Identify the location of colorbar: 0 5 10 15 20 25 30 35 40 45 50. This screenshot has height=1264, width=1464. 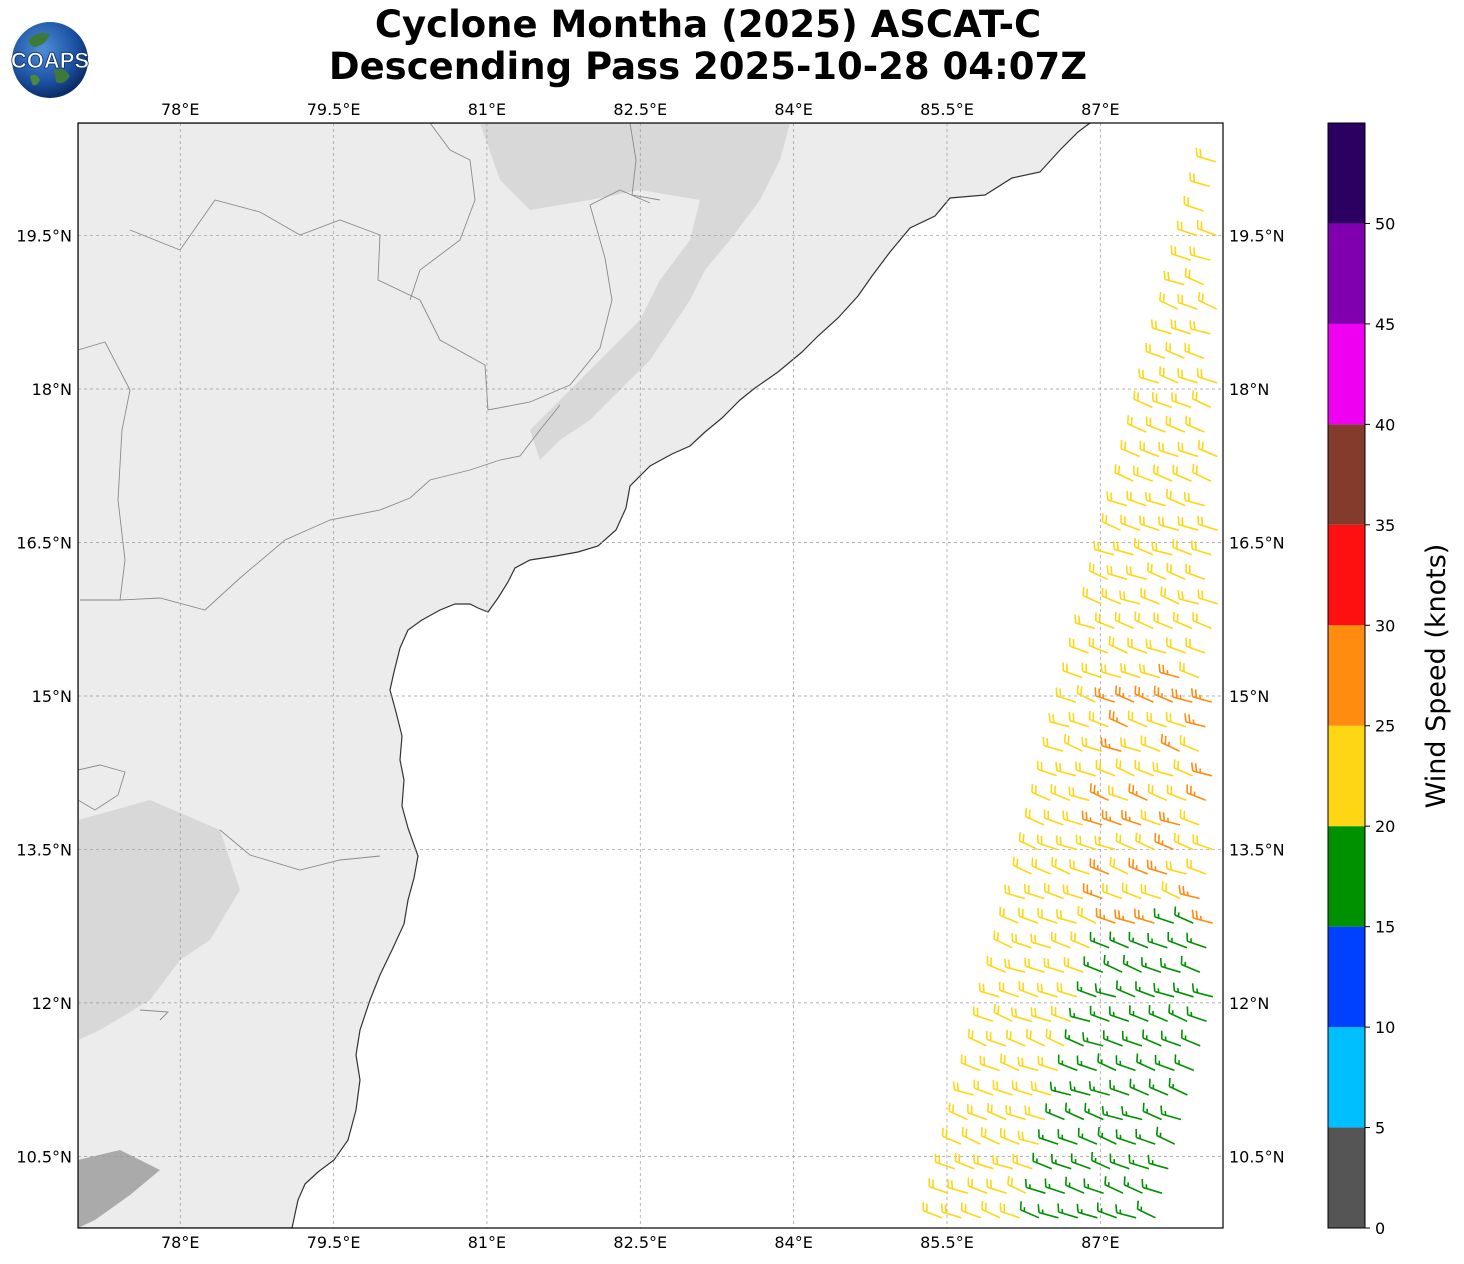
(1361, 680).